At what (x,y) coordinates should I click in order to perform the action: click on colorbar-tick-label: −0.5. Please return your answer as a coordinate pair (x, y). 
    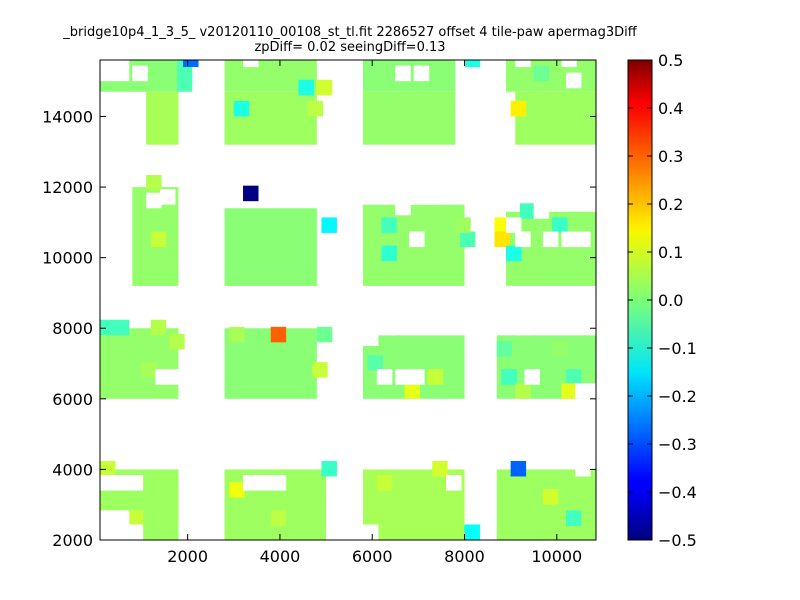
    Looking at the image, I should click on (677, 540).